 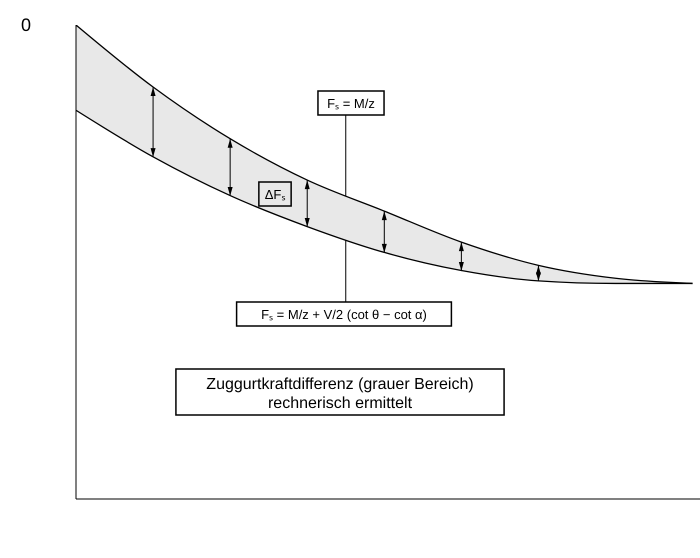 What do you see at coordinates (344, 314) in the screenshot?
I see `text: Fₛ = M/z + V/2 (cot θ − cot α)` at bounding box center [344, 314].